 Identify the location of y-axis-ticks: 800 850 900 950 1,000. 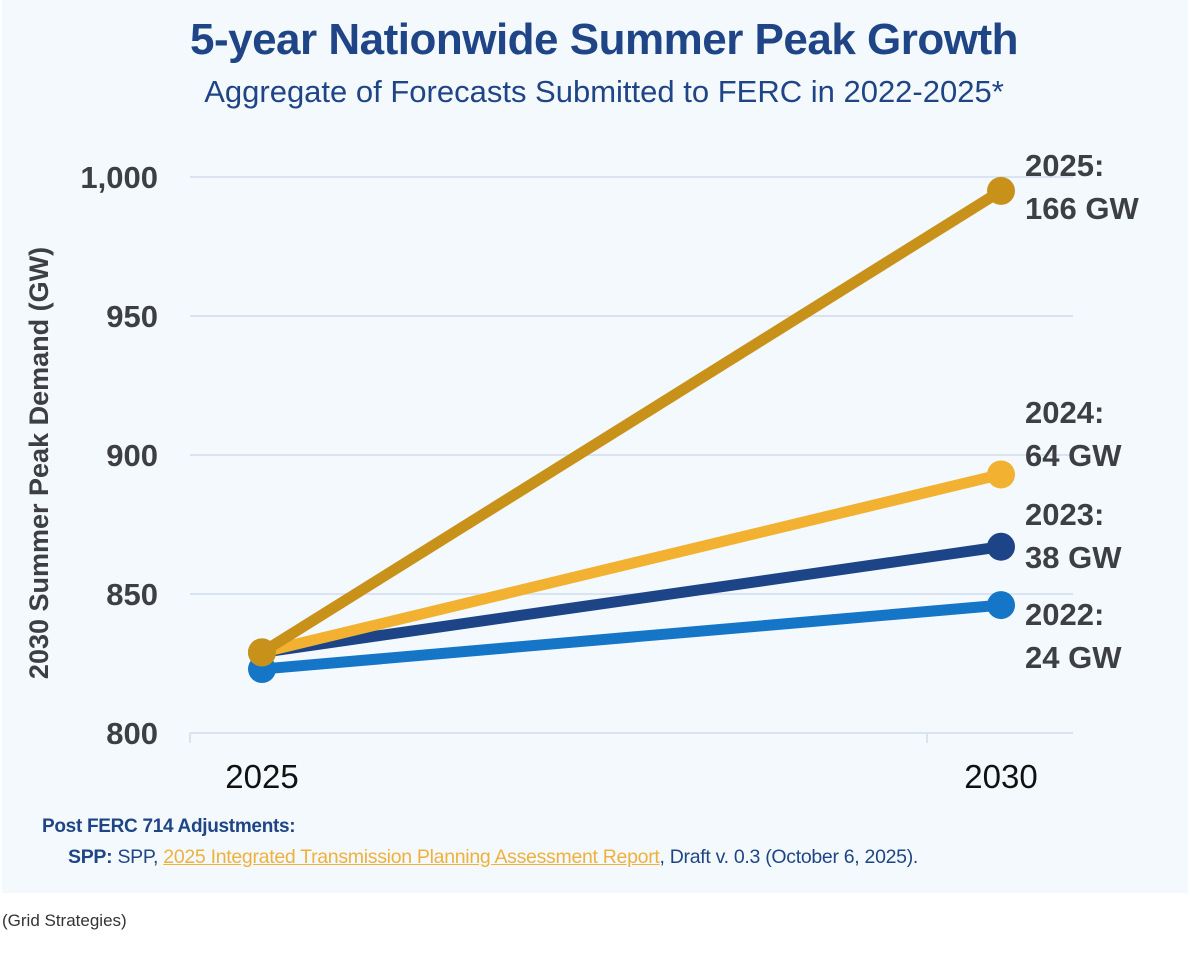
(119, 455).